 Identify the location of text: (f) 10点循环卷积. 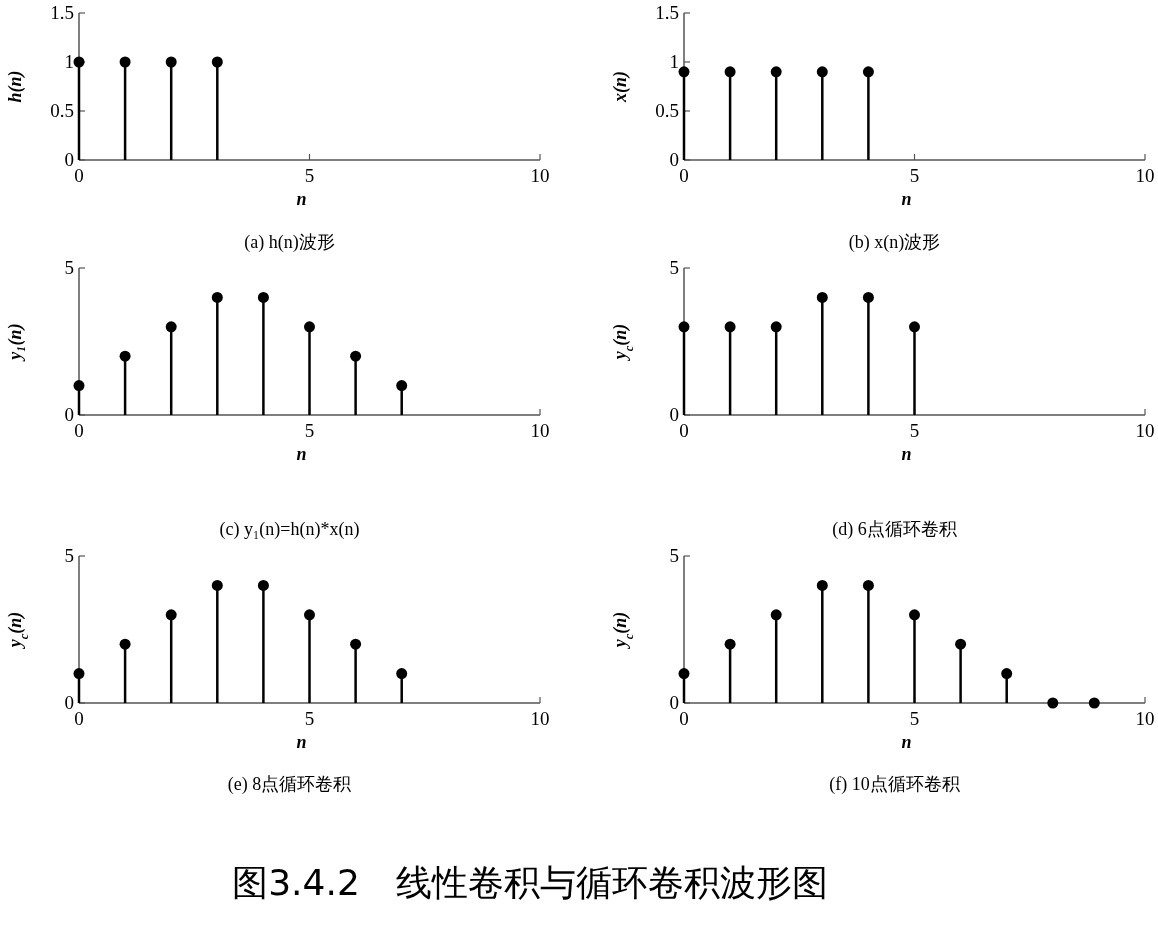
(894, 784).